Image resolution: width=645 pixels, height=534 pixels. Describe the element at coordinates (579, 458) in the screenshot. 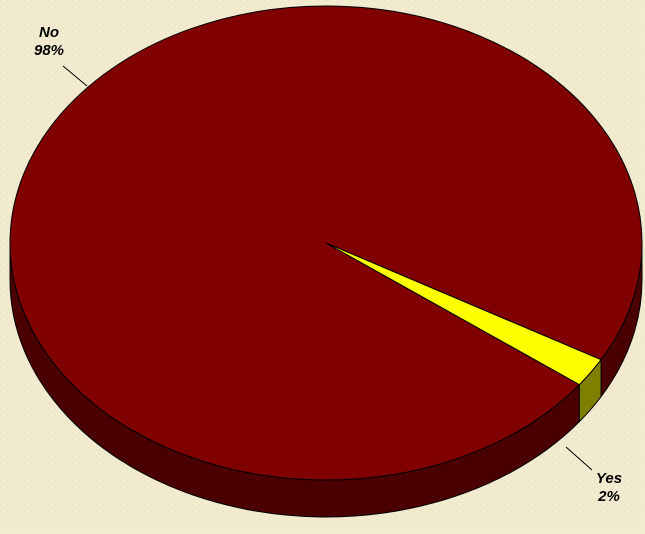

I see `leader-line-yes` at that location.